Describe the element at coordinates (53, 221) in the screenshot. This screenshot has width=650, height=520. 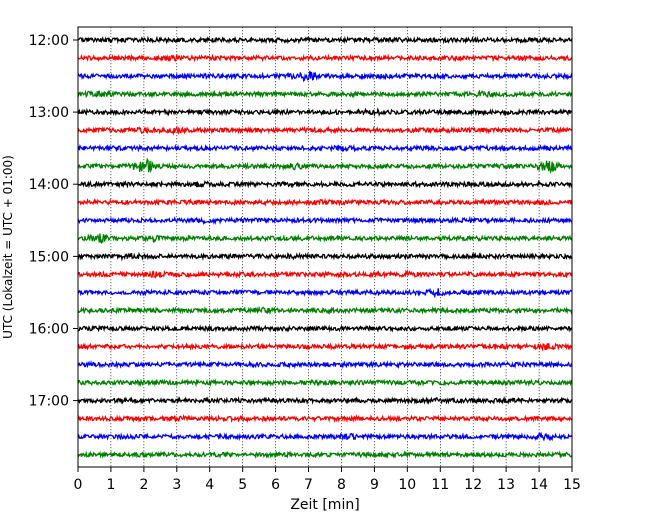
I see `y-axis: 12:00 13:00 14:00 15:00 16:00 17:00` at that location.